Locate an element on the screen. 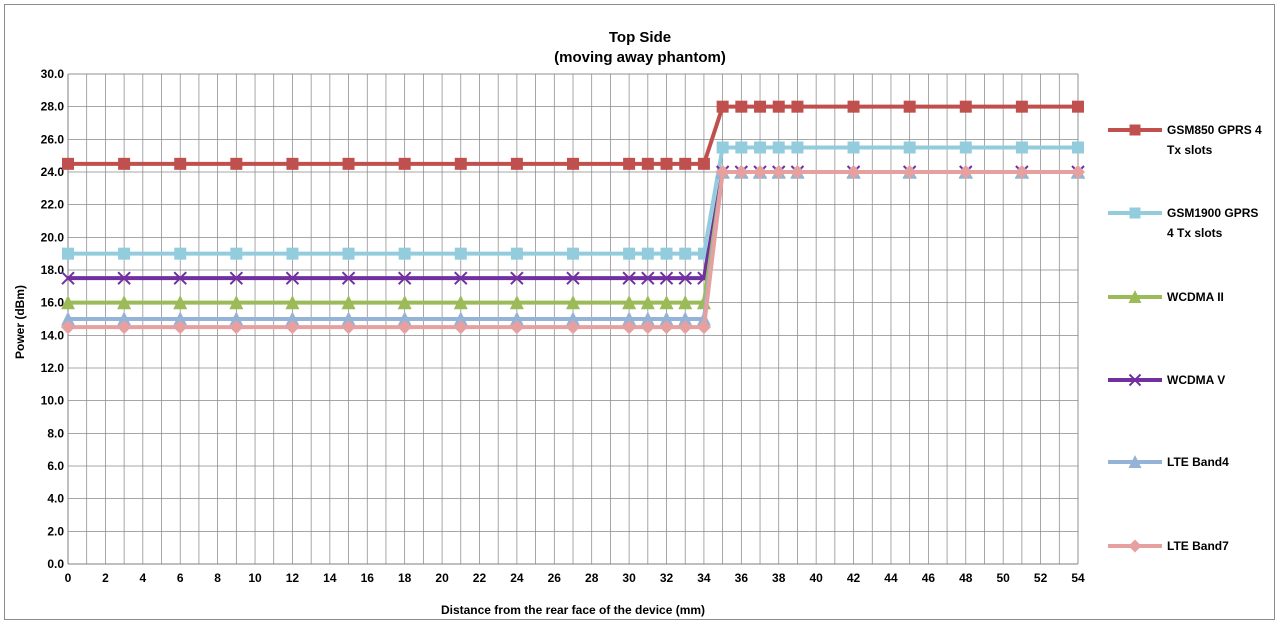 This screenshot has height=624, width=1280. x-tick-label: 46 is located at coordinates (929, 578).